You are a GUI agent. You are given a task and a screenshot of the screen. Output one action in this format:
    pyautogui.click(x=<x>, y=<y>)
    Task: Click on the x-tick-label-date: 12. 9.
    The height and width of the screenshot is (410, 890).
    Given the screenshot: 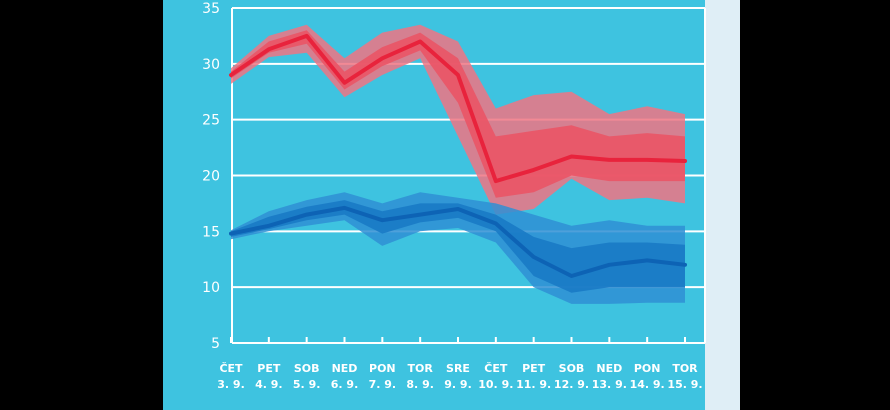 What is the action you would take?
    pyautogui.click(x=571, y=384)
    